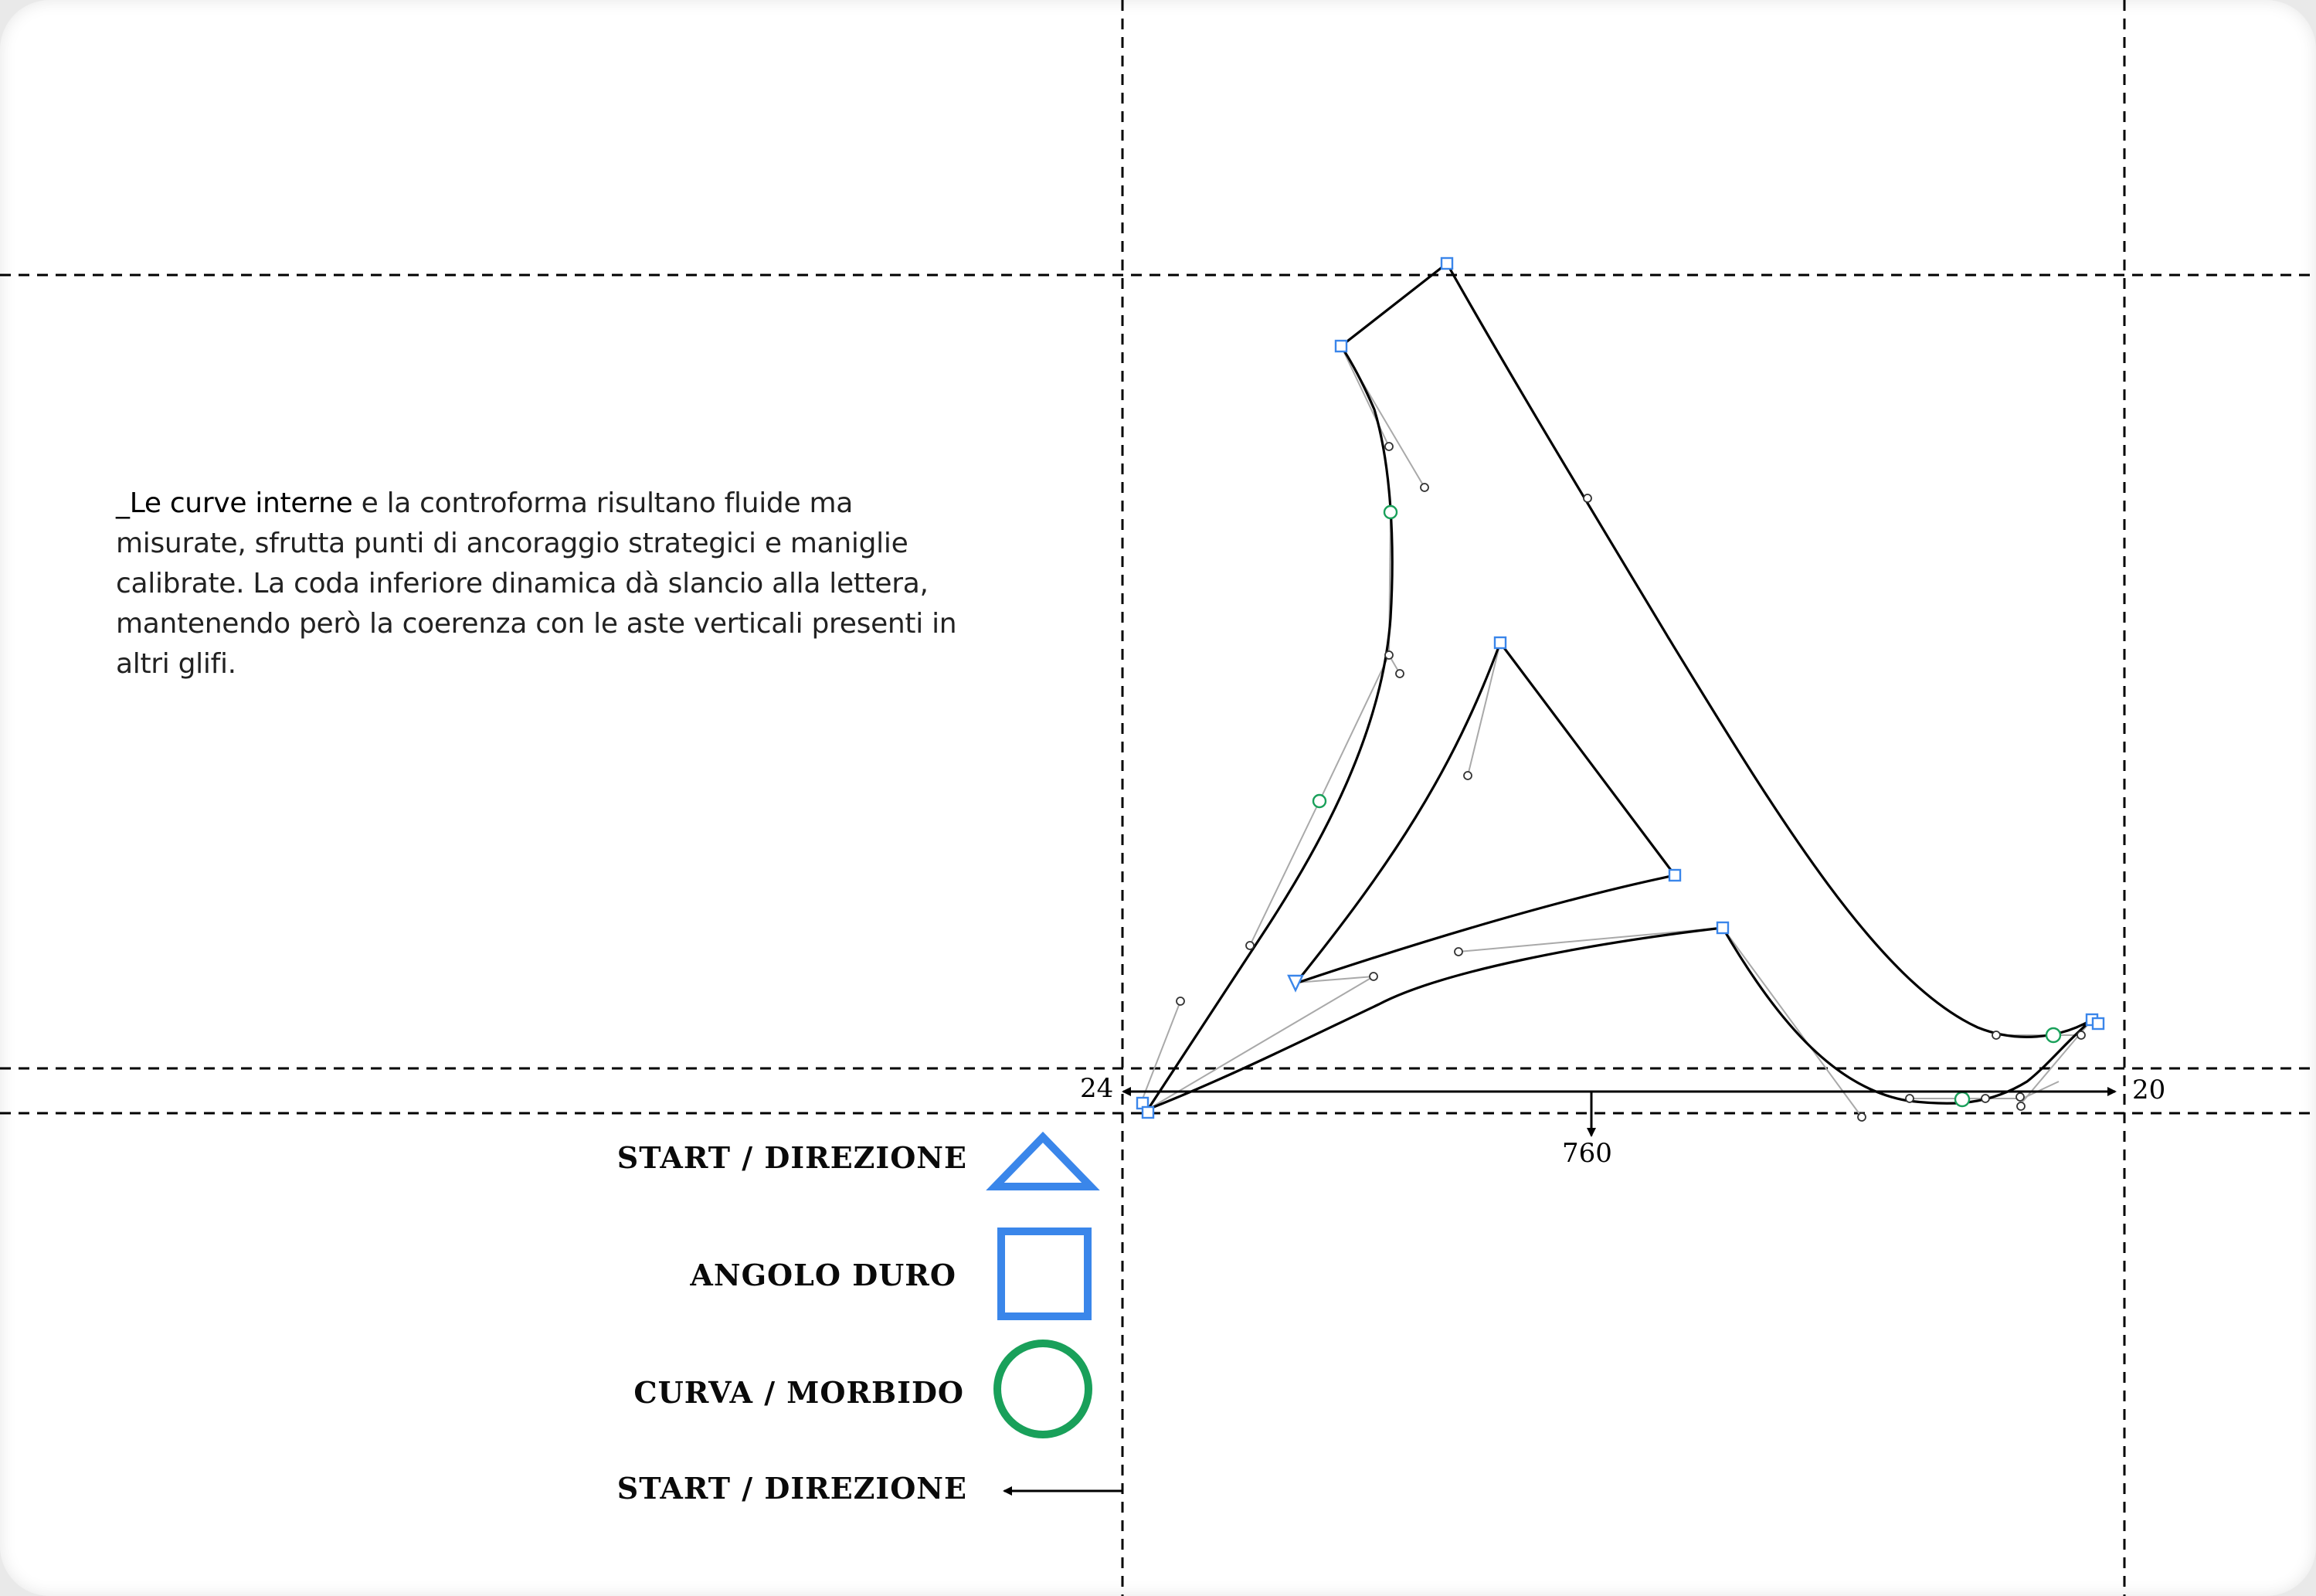 Image resolution: width=2316 pixels, height=1596 pixels. I want to click on smooth-curve-circle-icon, so click(1042, 1389).